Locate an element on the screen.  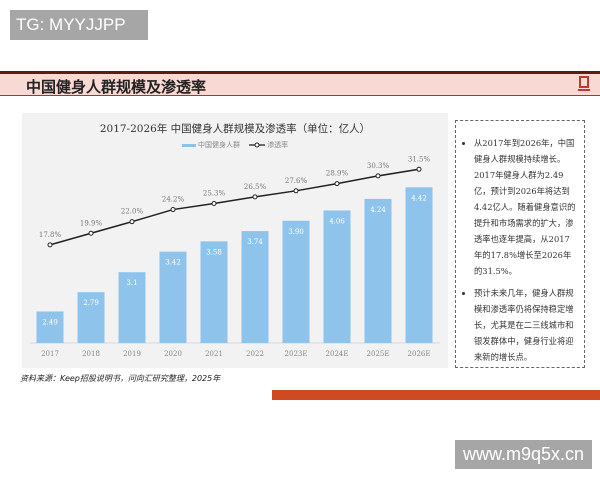
bar-label: 3.58 is located at coordinates (214, 252).